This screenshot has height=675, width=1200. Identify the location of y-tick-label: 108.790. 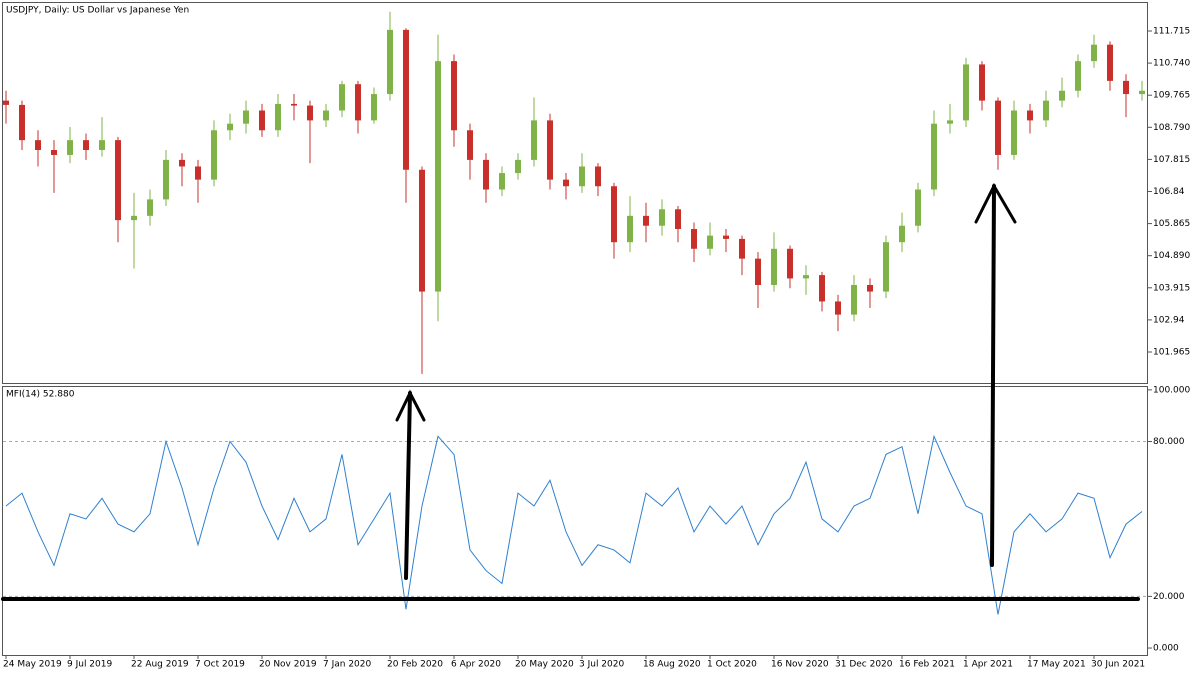
(1171, 128).